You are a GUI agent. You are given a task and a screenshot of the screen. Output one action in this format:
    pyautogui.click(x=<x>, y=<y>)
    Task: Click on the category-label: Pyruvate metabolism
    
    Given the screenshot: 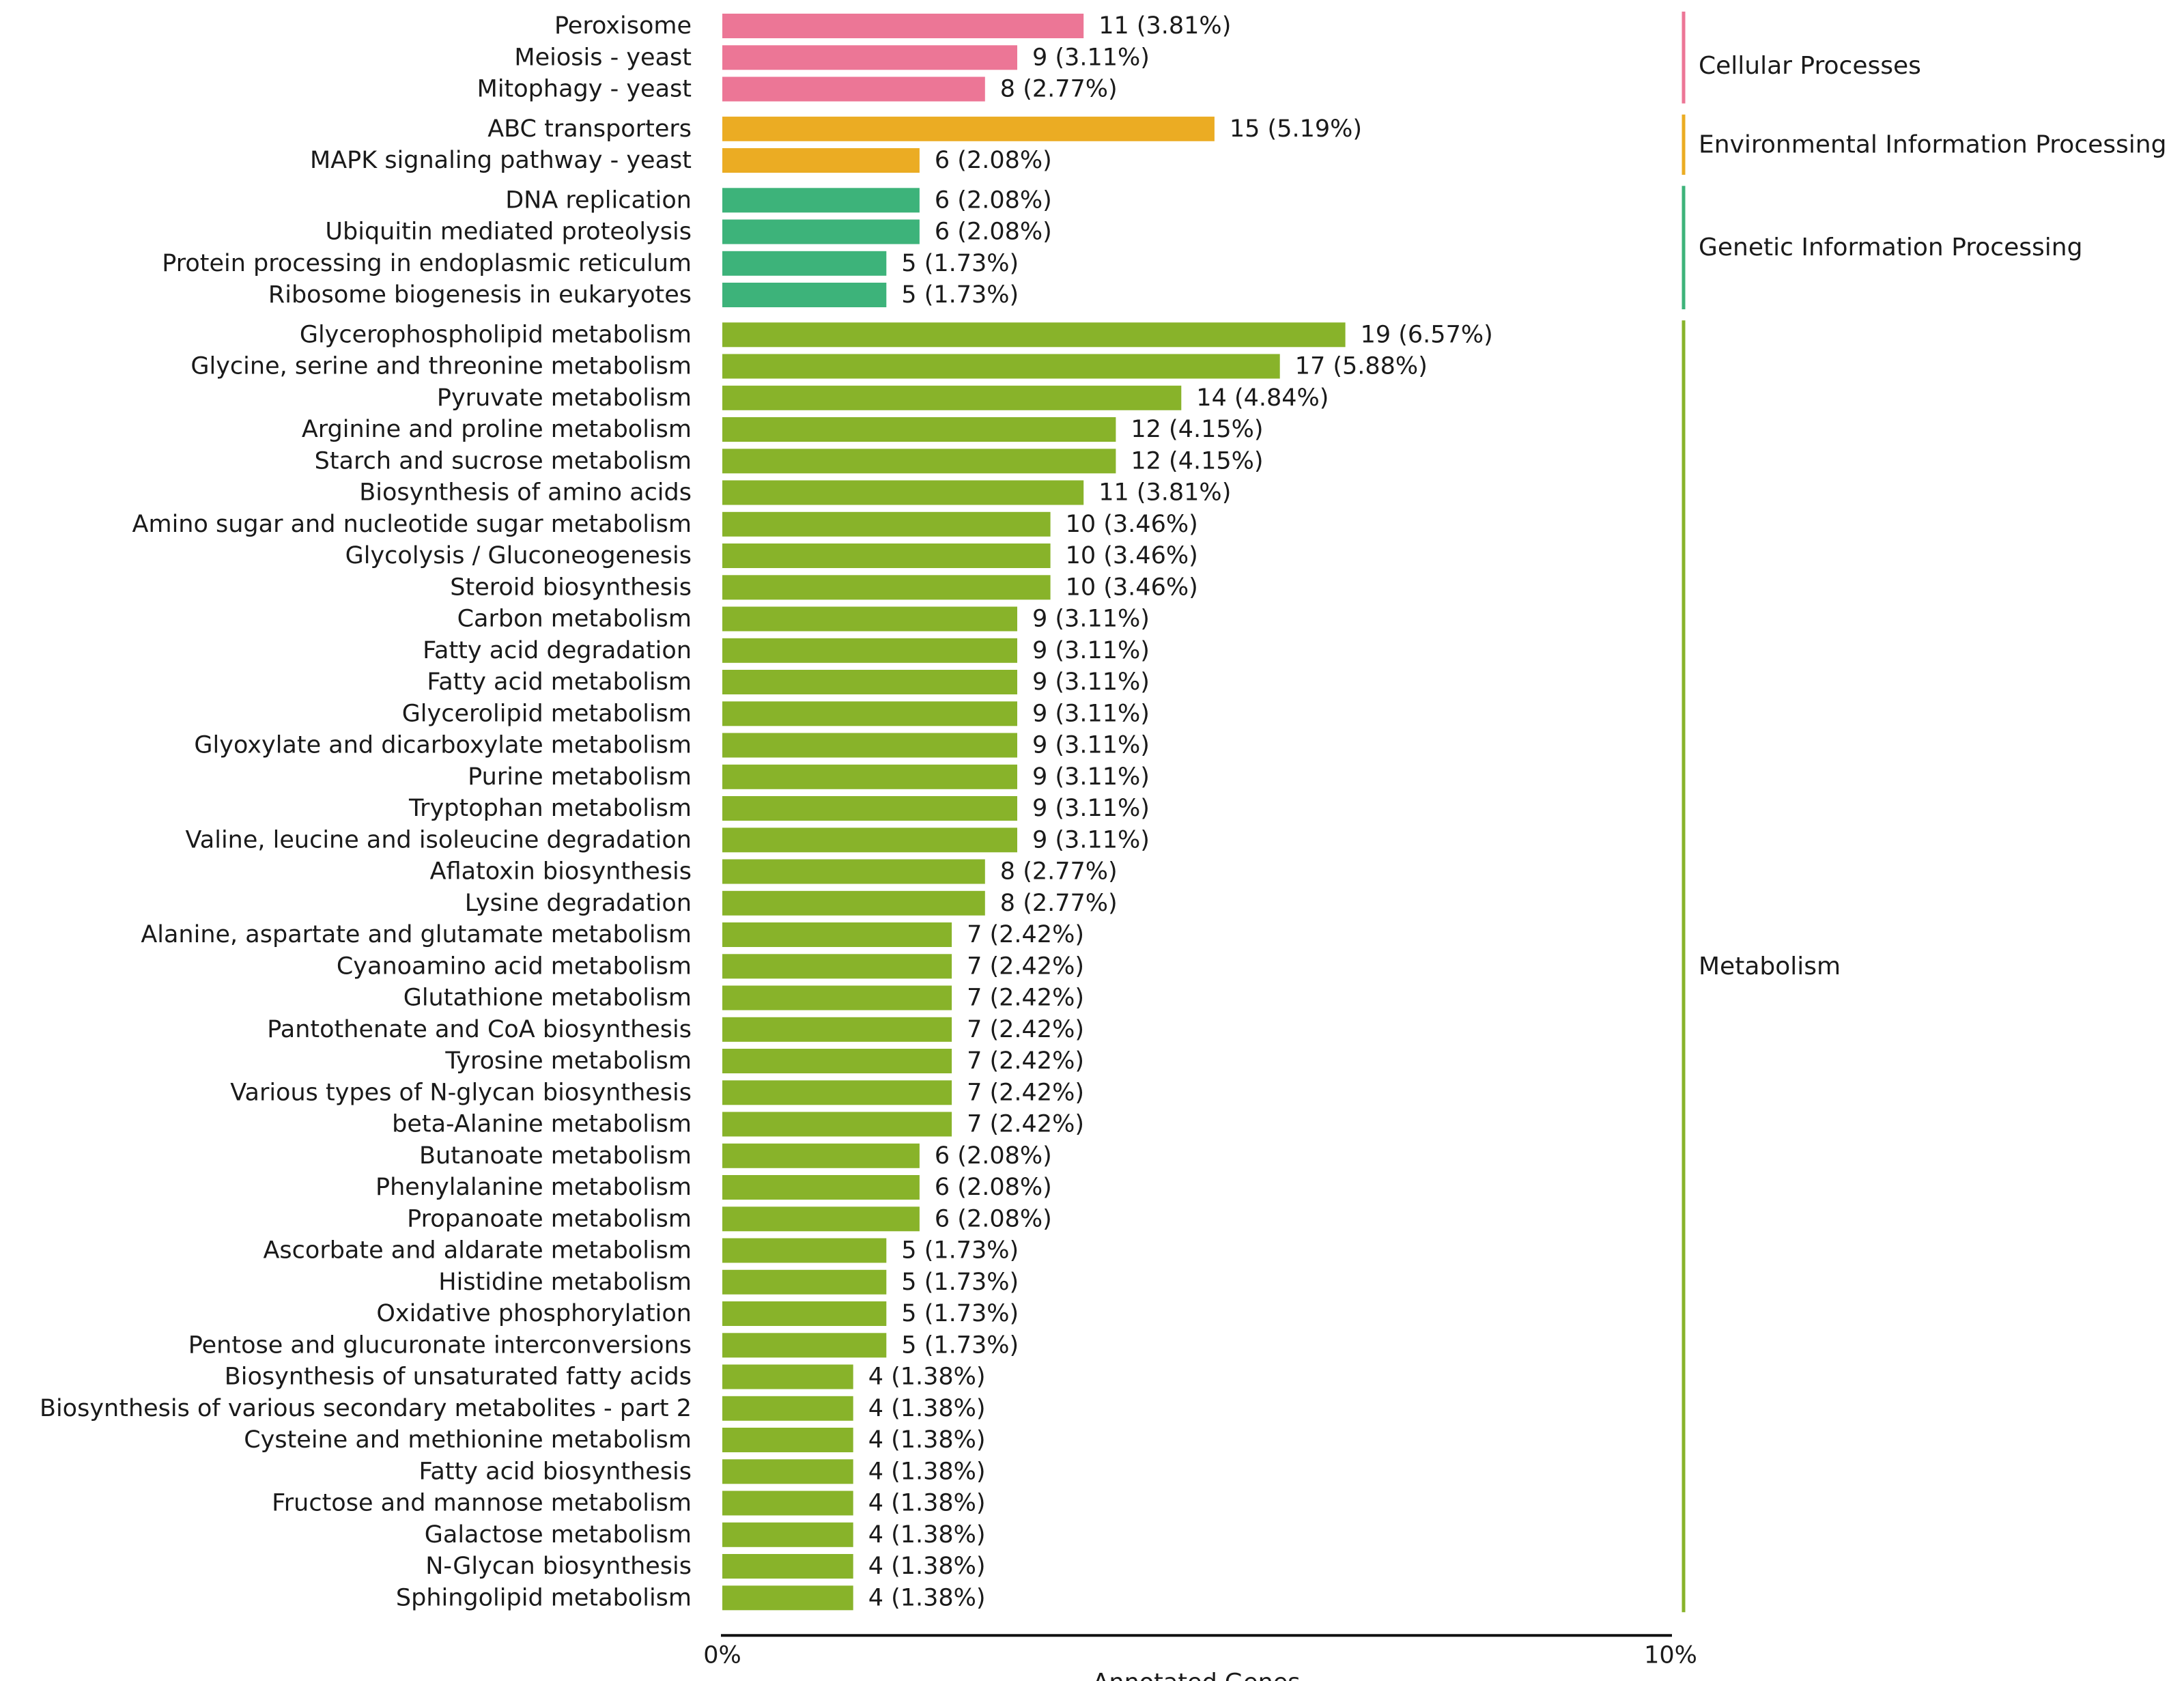 What is the action you would take?
    pyautogui.click(x=564, y=398)
    